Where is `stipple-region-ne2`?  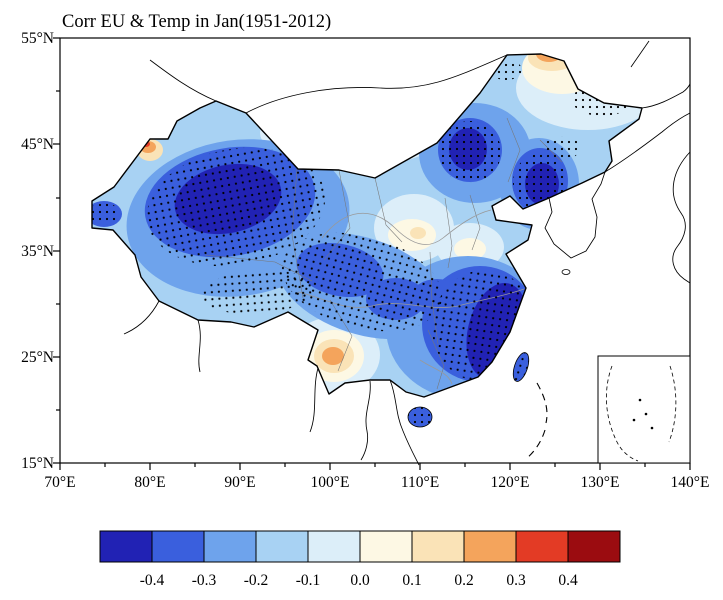
stipple-region-ne2 is located at coordinates (540, 183).